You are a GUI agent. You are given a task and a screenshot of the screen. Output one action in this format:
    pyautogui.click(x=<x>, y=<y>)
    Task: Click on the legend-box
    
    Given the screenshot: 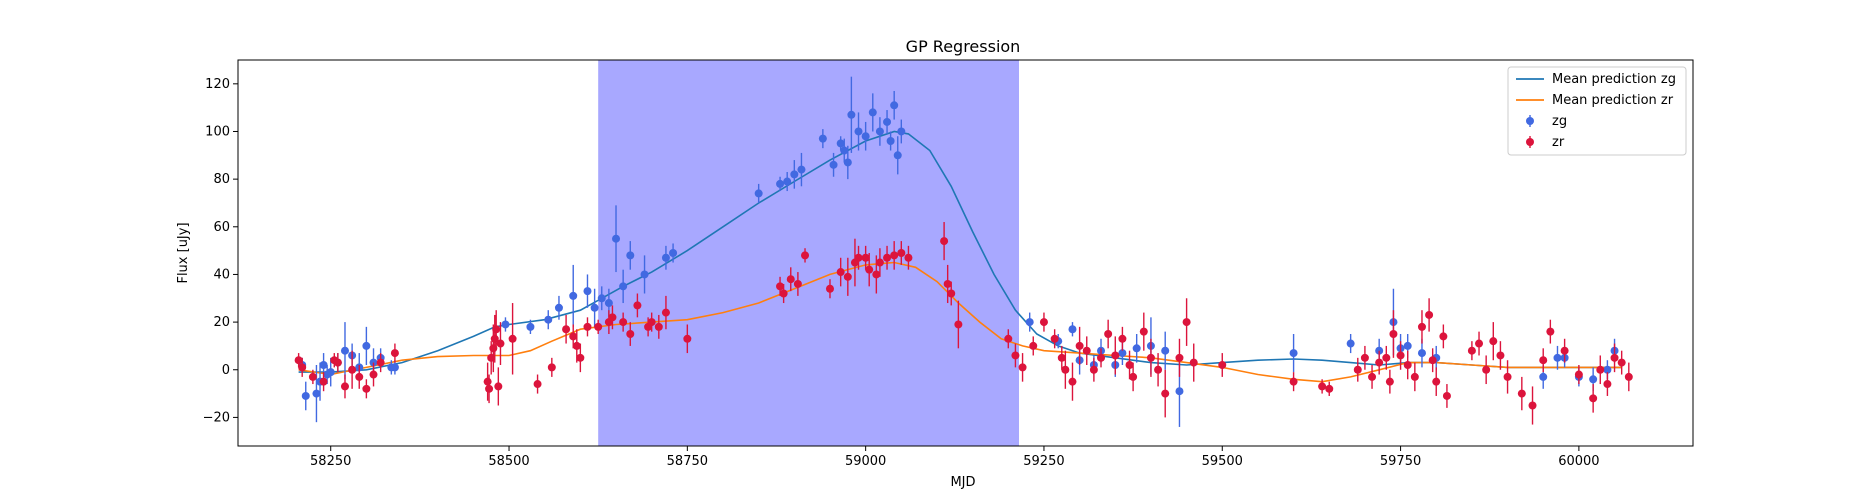 What is the action you would take?
    pyautogui.click(x=1597, y=111)
    